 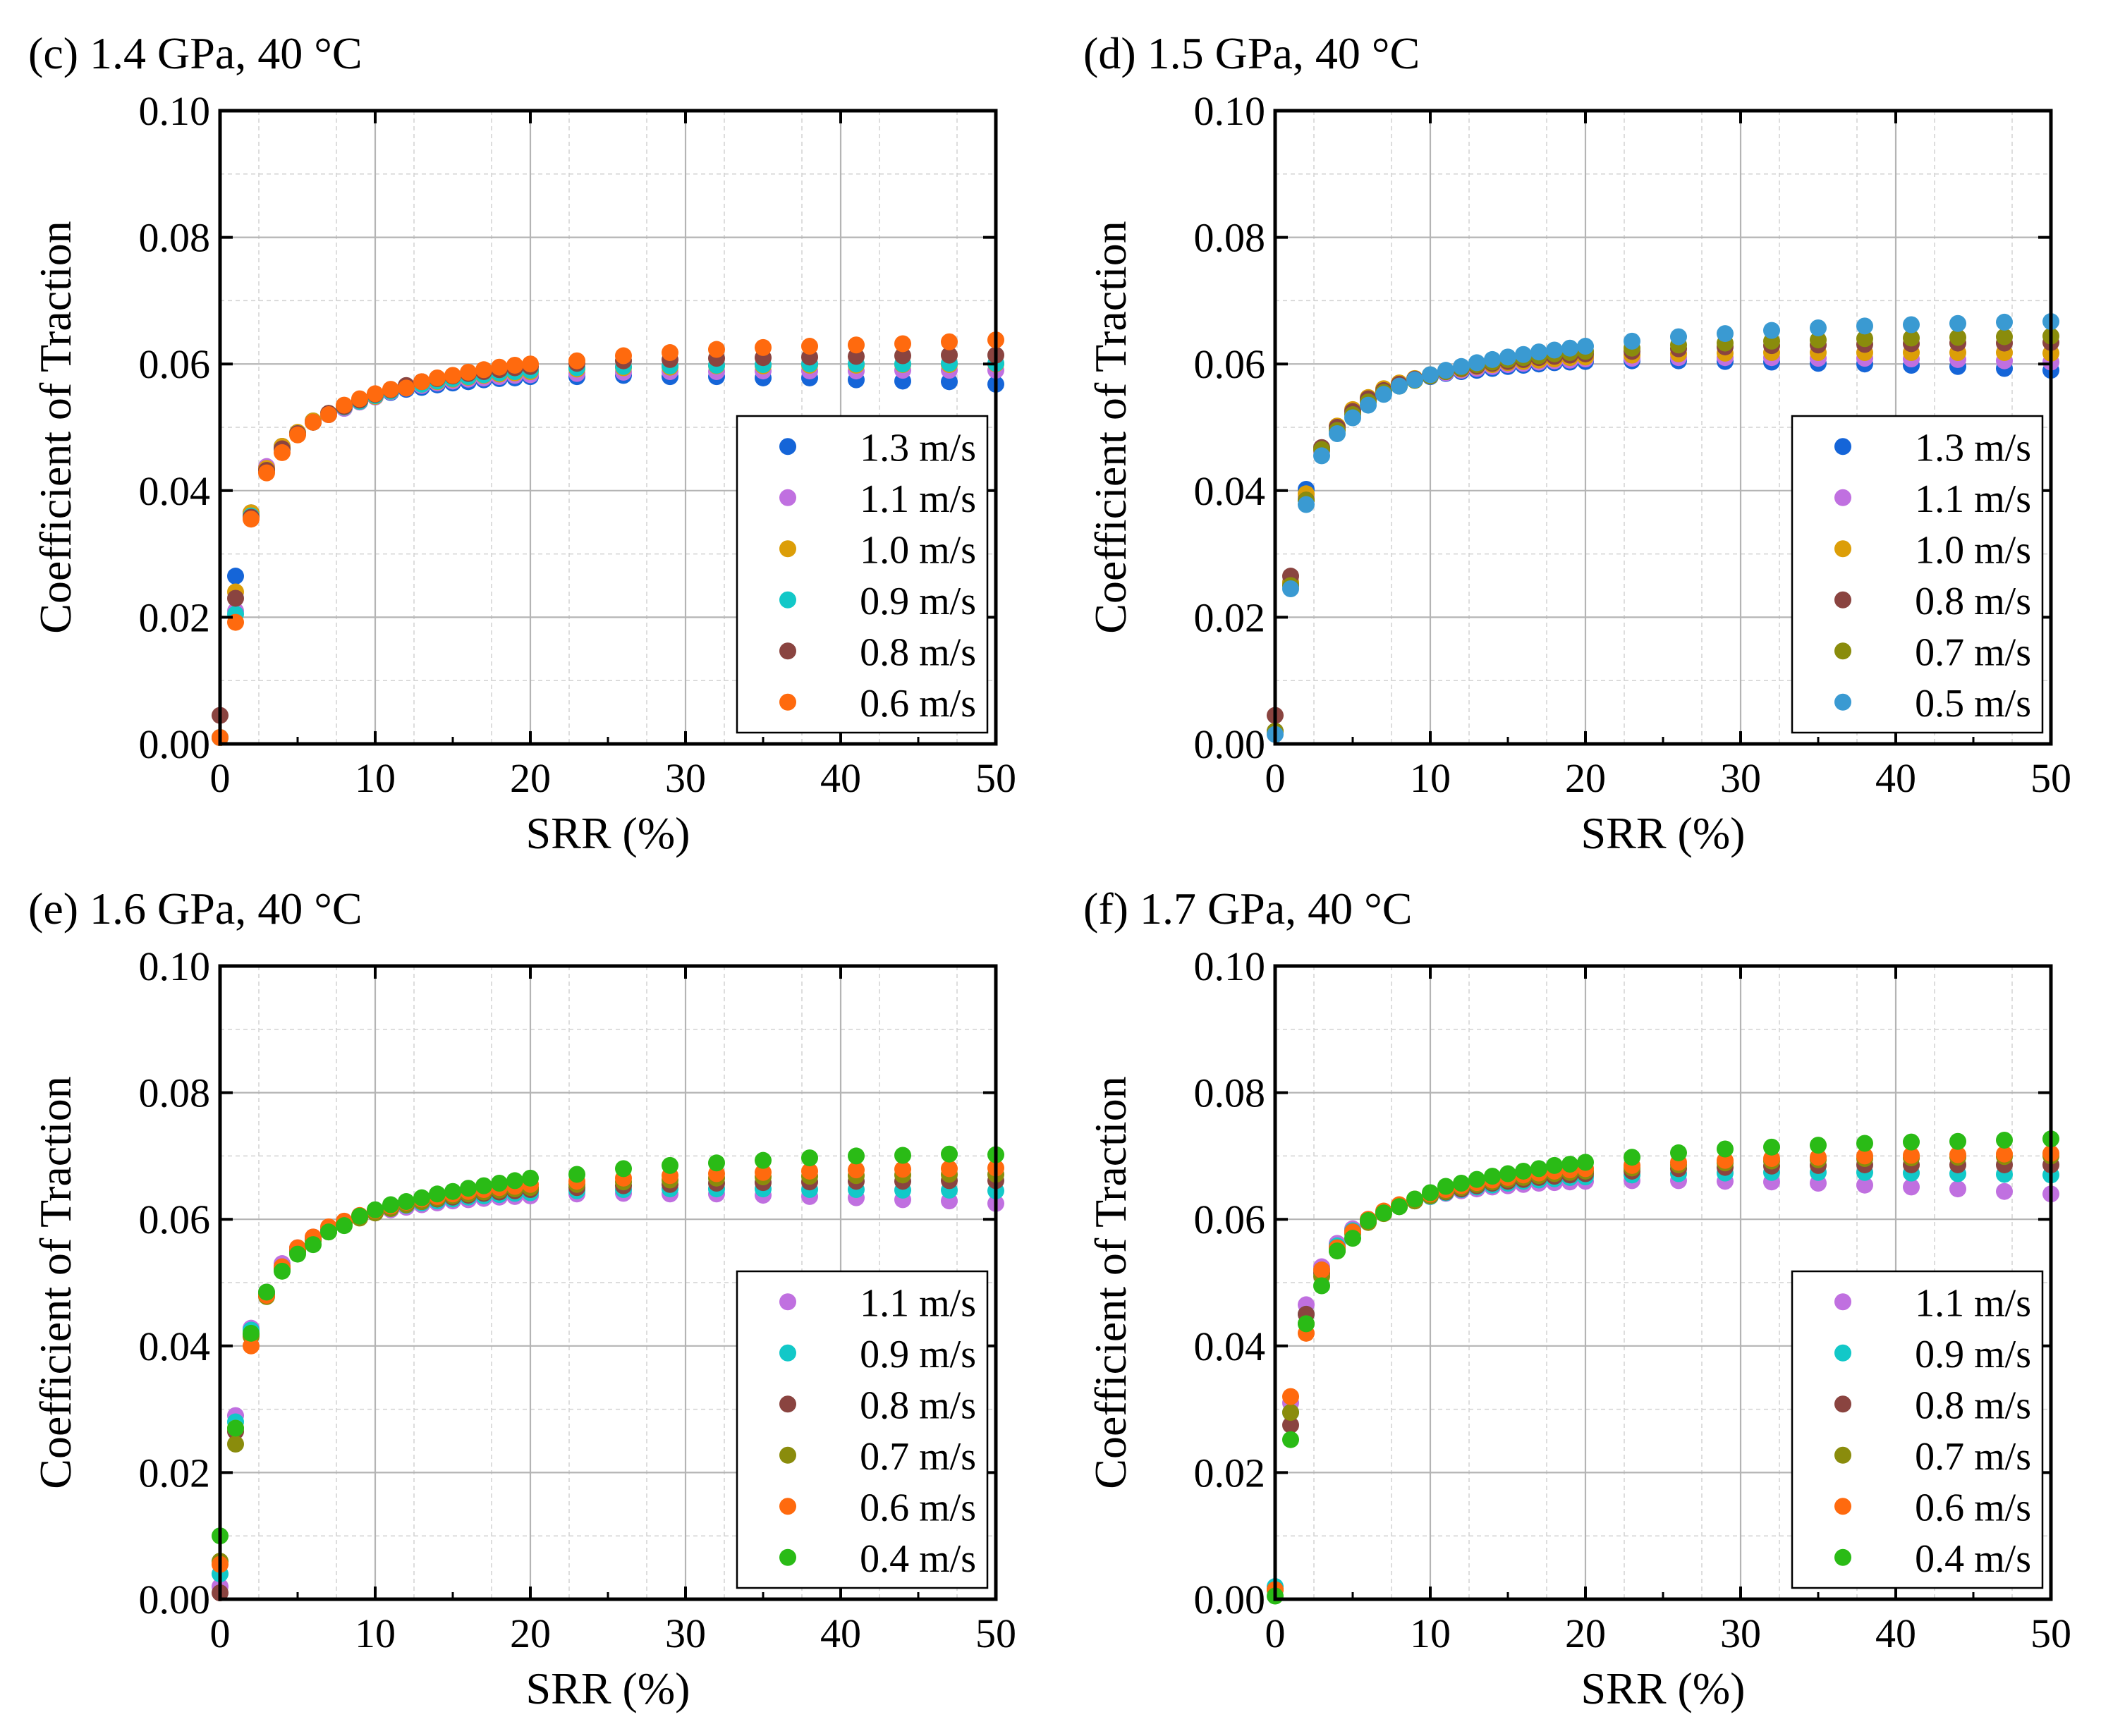 I want to click on x-tick-label: 50, so click(x=2050, y=778).